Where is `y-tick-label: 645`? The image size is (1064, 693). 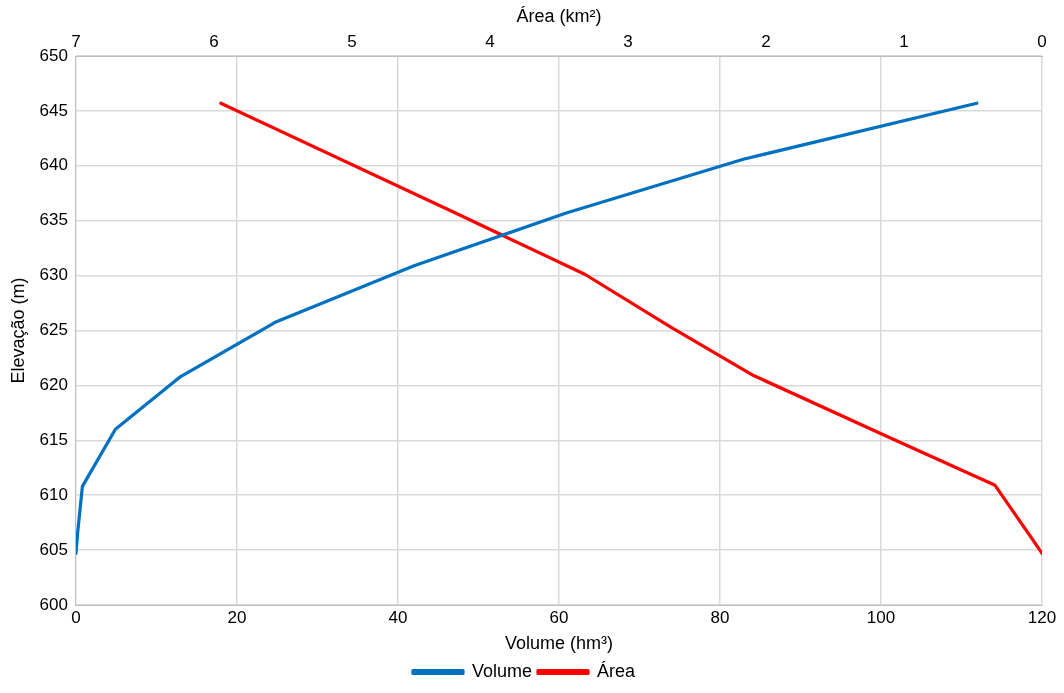 y-tick-label: 645 is located at coordinates (53, 110).